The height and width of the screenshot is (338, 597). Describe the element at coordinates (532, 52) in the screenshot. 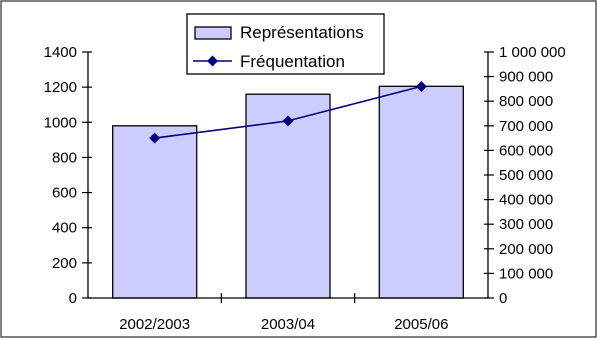

I see `y-right-tick-label: 1 000 000` at that location.